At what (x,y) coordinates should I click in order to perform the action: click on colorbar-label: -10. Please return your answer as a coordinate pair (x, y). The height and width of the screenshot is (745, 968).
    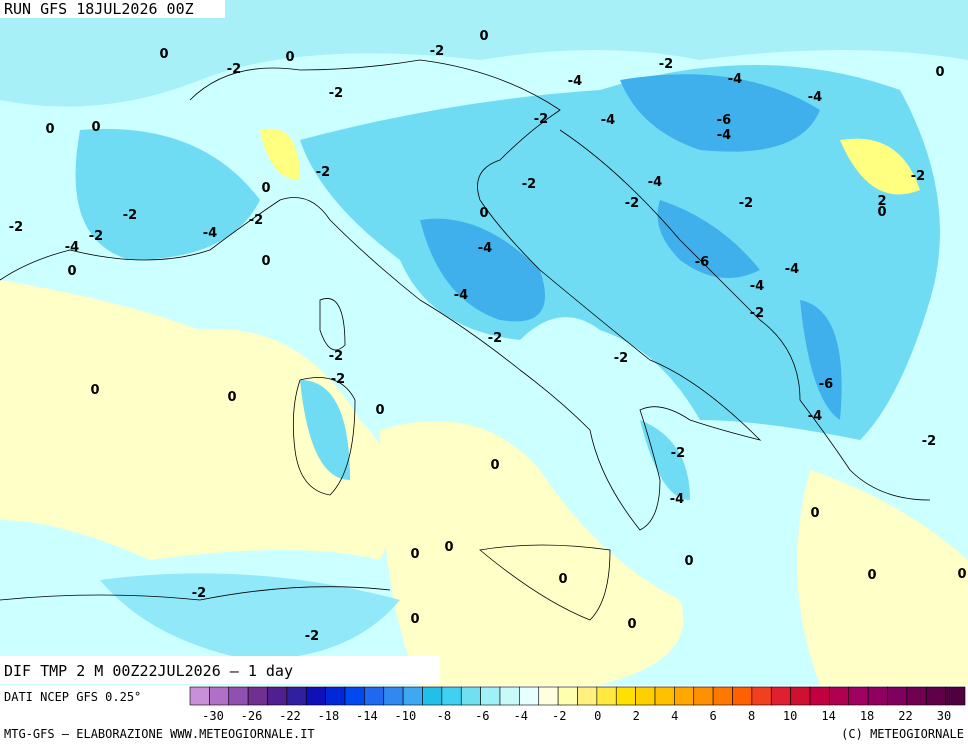
    Looking at the image, I should click on (406, 716).